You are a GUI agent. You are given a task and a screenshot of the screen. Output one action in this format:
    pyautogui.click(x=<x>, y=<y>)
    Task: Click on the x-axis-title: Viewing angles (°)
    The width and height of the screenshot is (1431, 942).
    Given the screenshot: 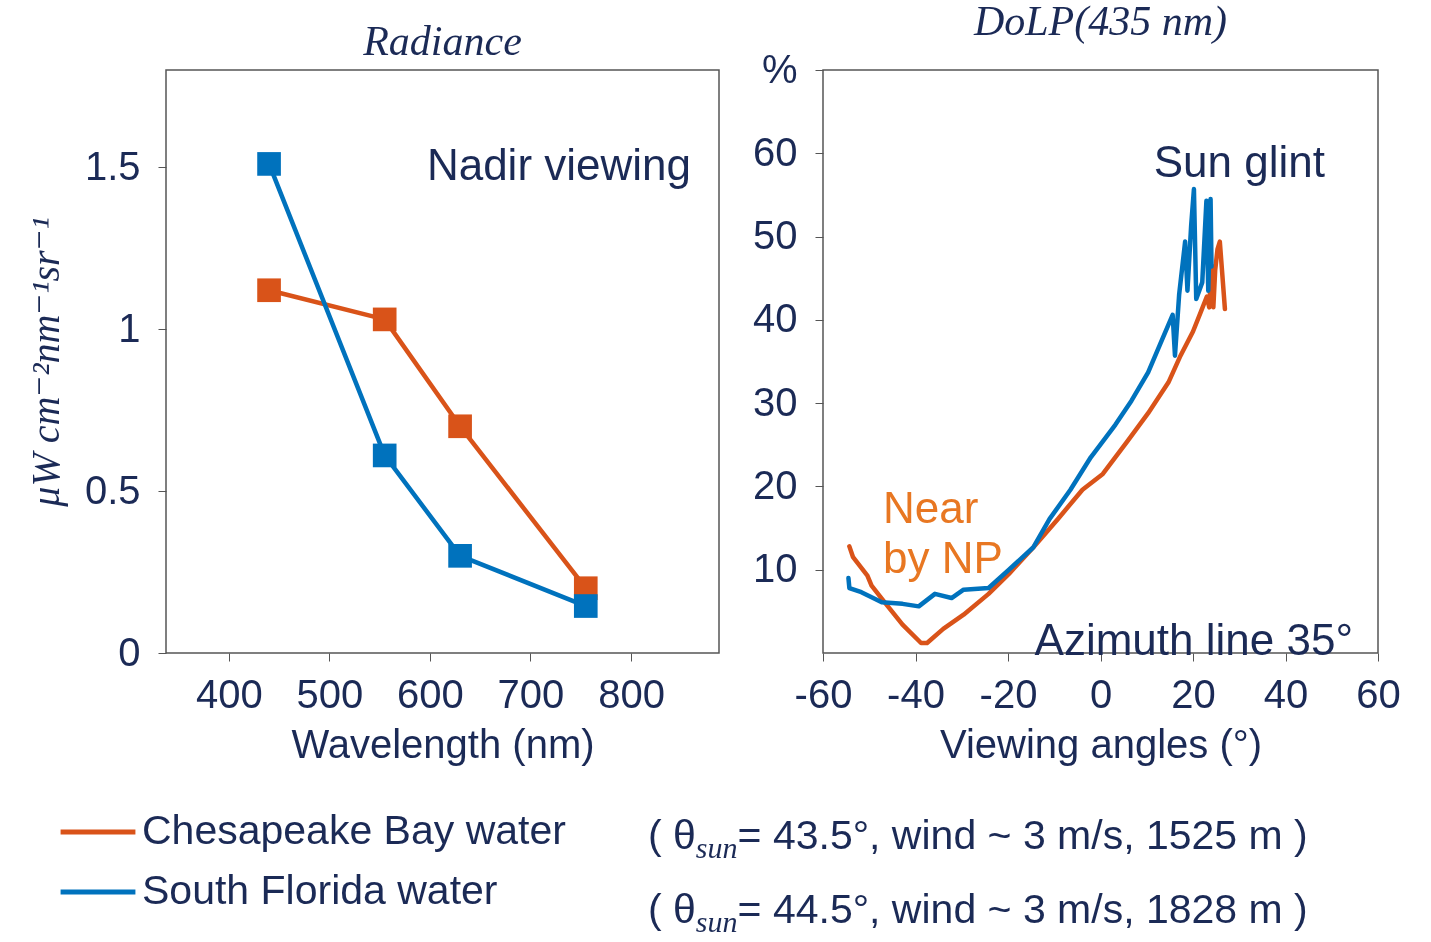 What is the action you would take?
    pyautogui.click(x=1101, y=743)
    